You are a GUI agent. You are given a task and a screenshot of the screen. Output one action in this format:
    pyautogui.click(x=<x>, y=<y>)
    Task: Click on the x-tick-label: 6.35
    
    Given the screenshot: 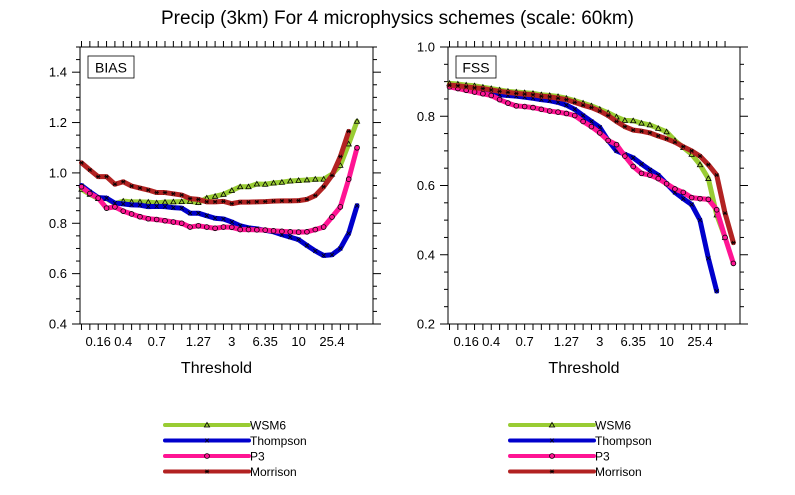 What is the action you would take?
    pyautogui.click(x=633, y=341)
    